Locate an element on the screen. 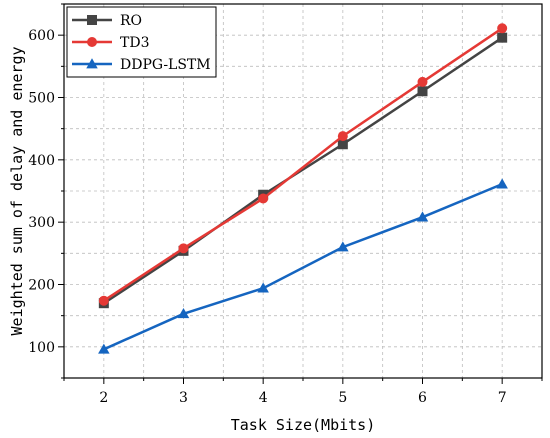 The height and width of the screenshot is (438, 550). y-tick-label: 300 is located at coordinates (41, 223).